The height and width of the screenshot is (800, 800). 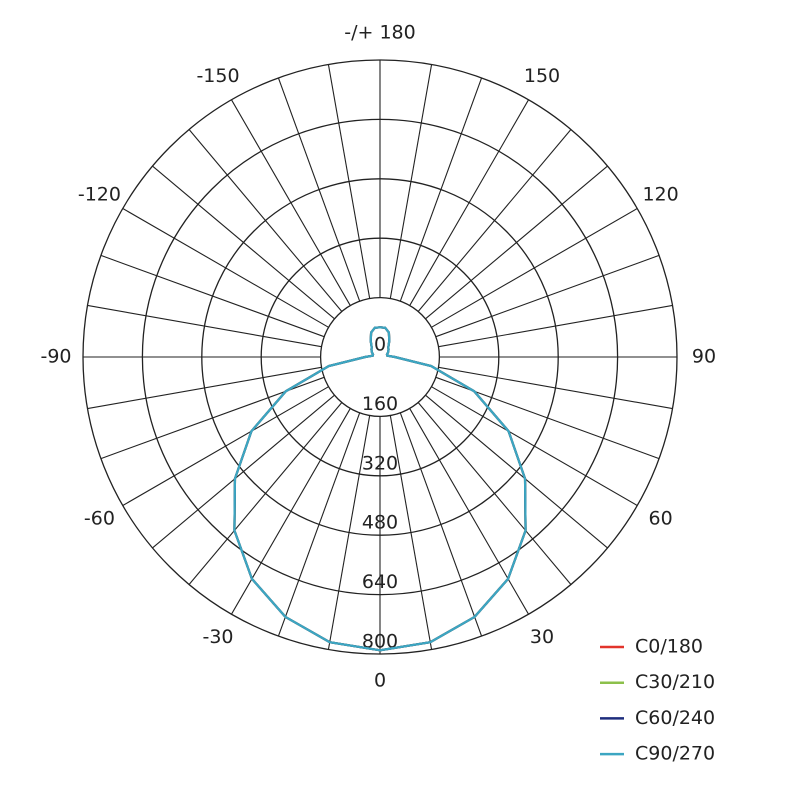 I want to click on theta-tick-label: 60, so click(x=660, y=519).